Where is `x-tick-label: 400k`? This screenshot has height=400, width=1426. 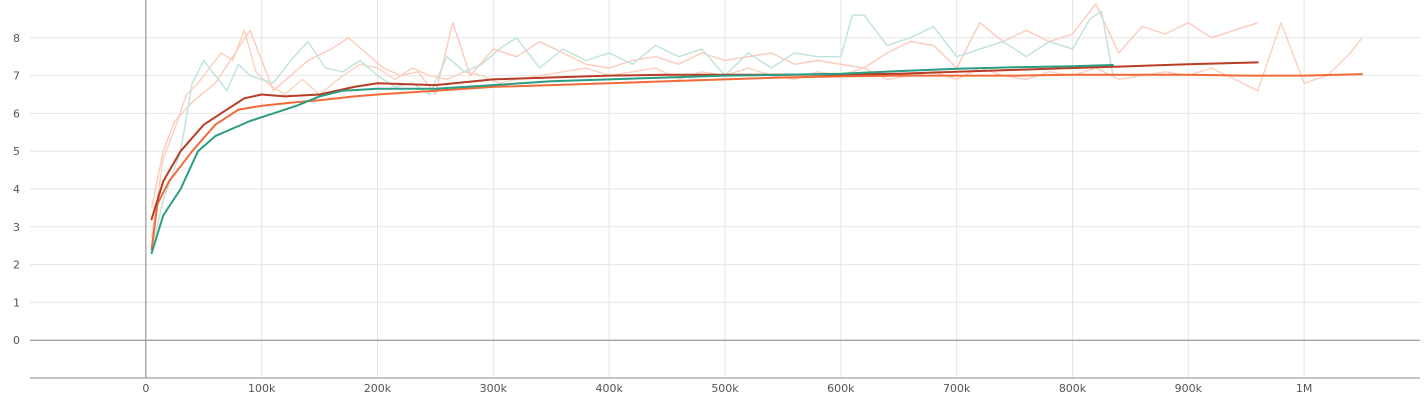
x-tick-label: 400k is located at coordinates (609, 388).